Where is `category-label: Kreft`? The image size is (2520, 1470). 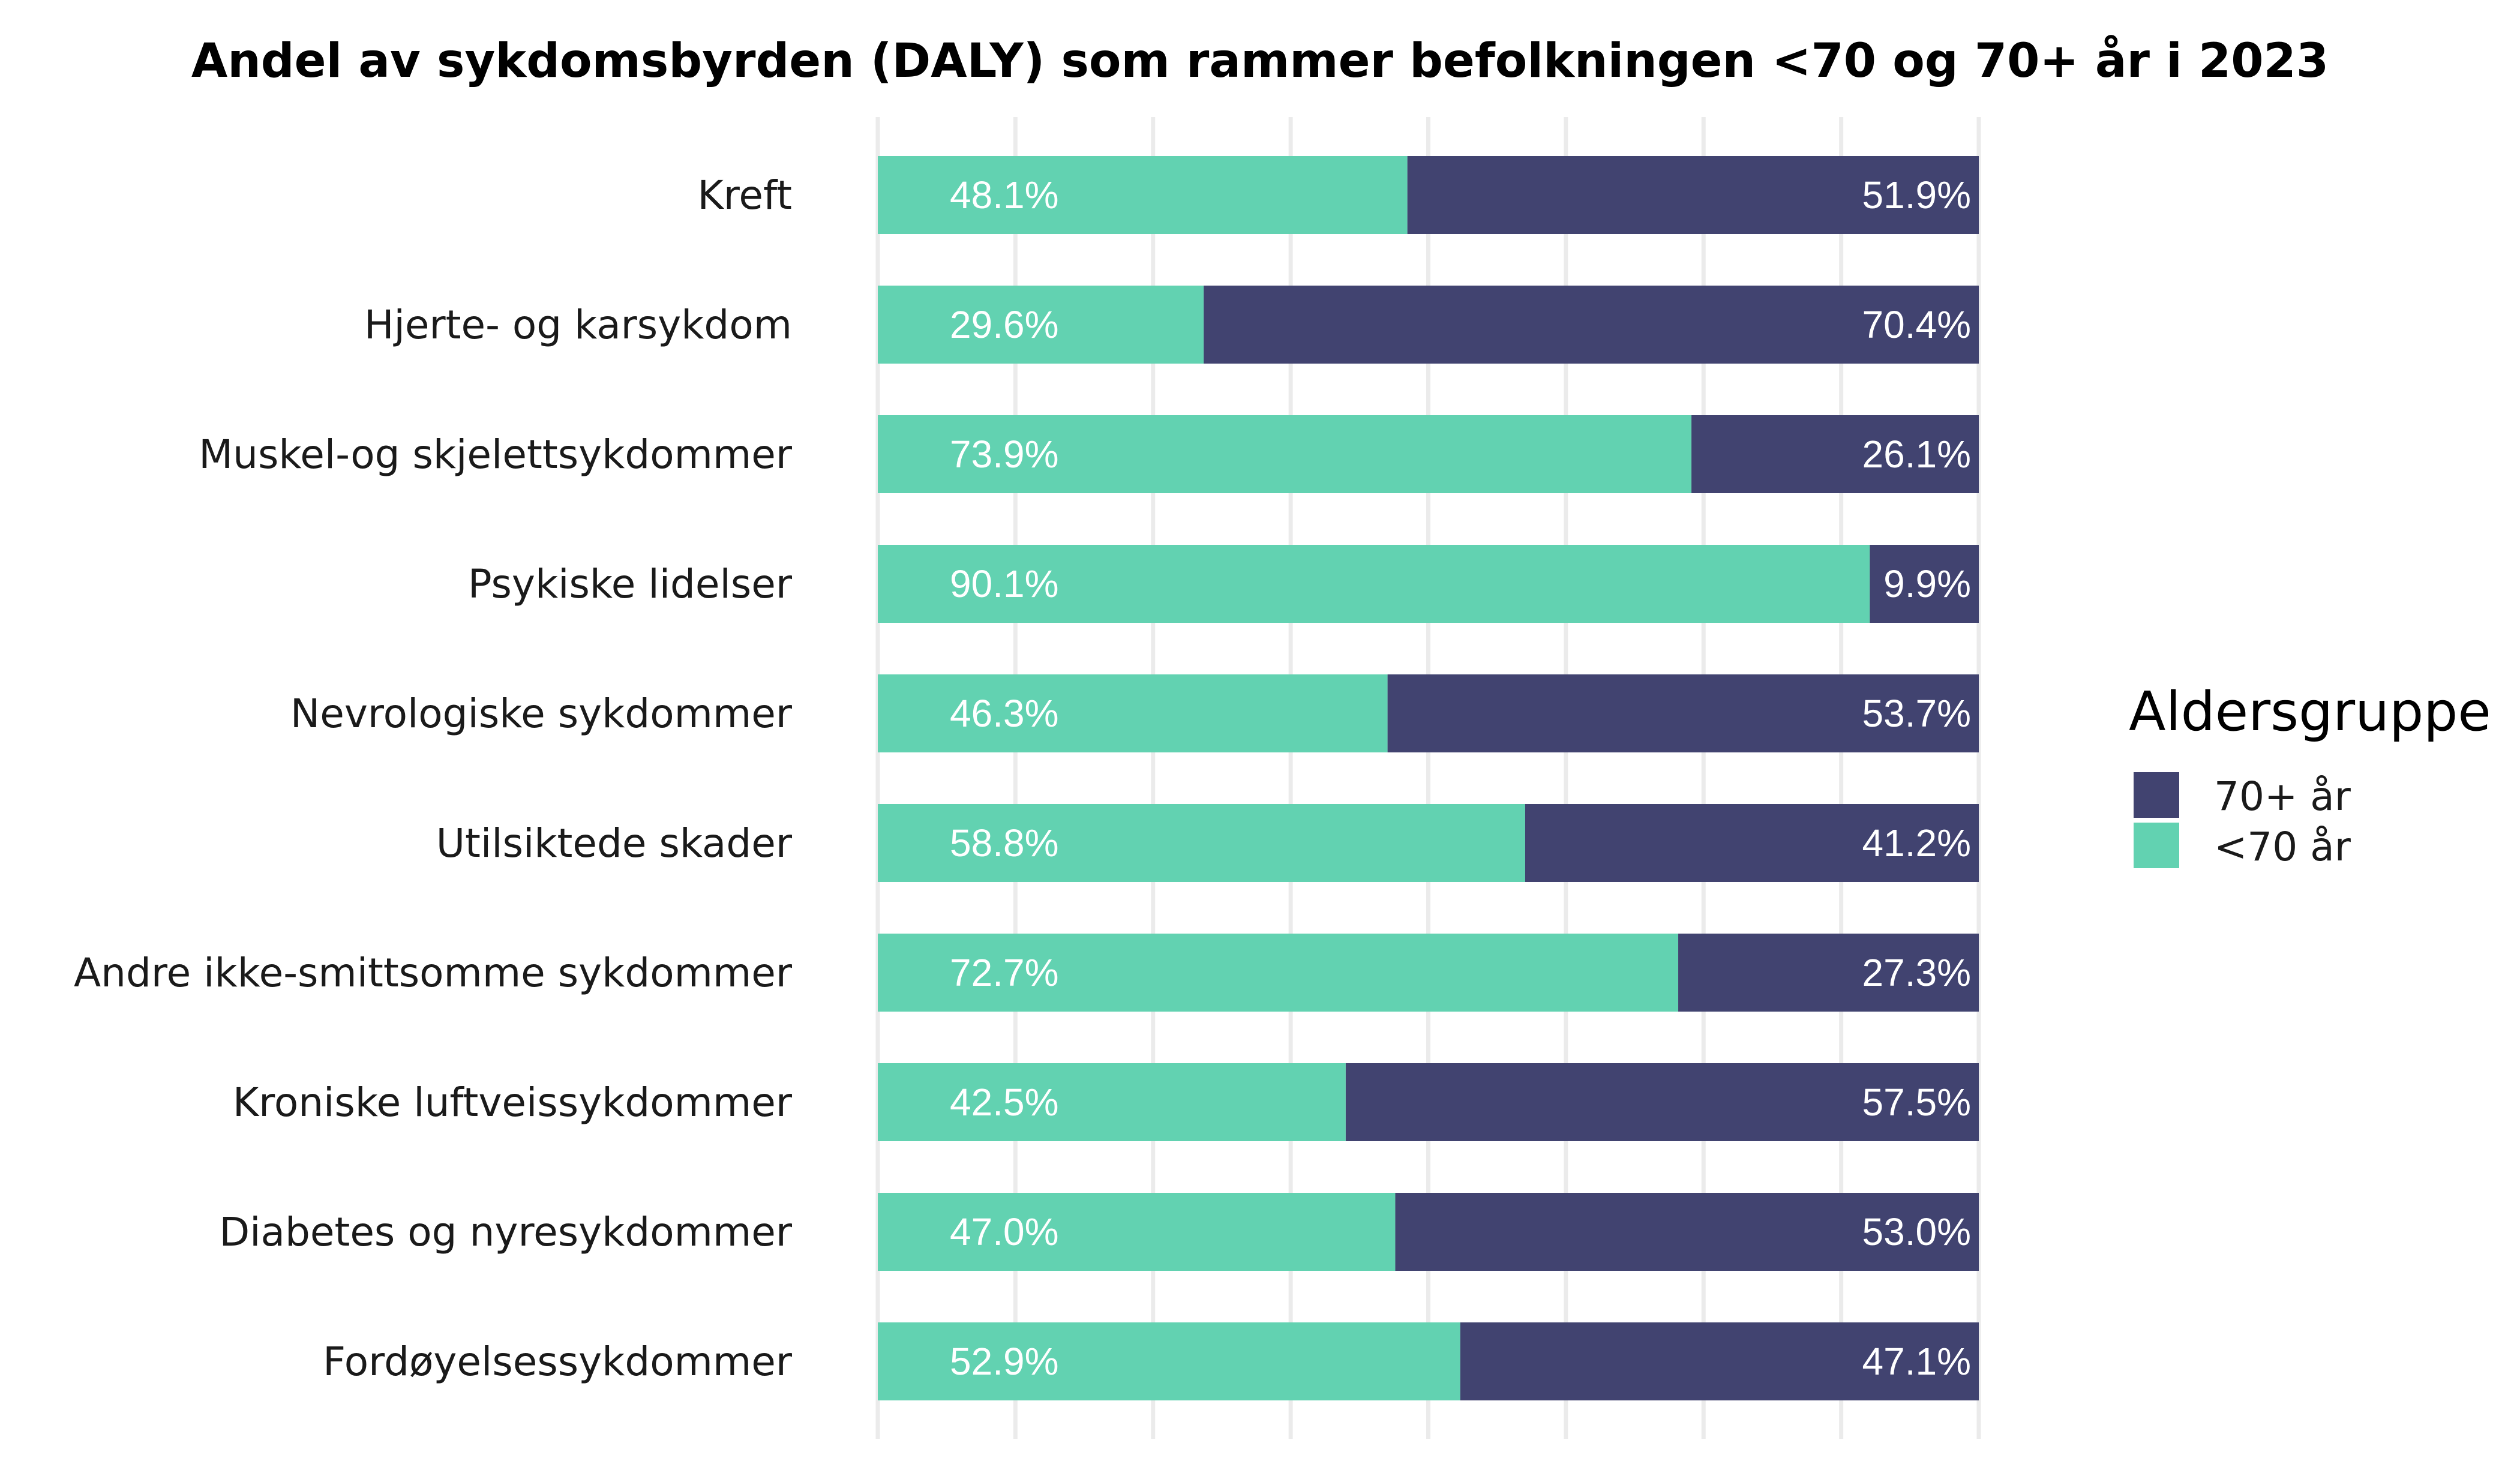
category-label: Kreft is located at coordinates (745, 195).